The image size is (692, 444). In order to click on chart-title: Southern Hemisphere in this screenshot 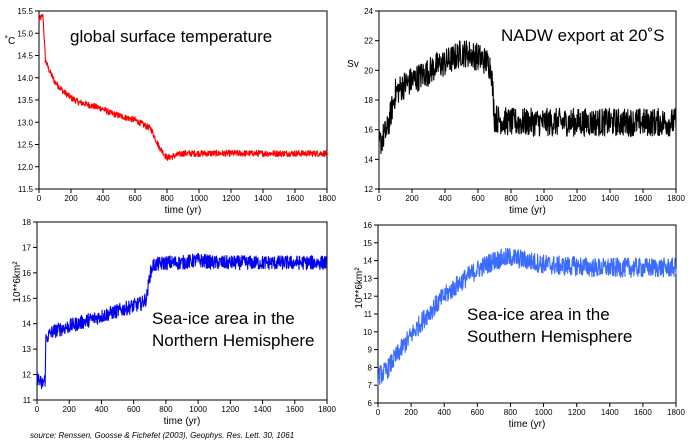, I will do `click(549, 336)`.